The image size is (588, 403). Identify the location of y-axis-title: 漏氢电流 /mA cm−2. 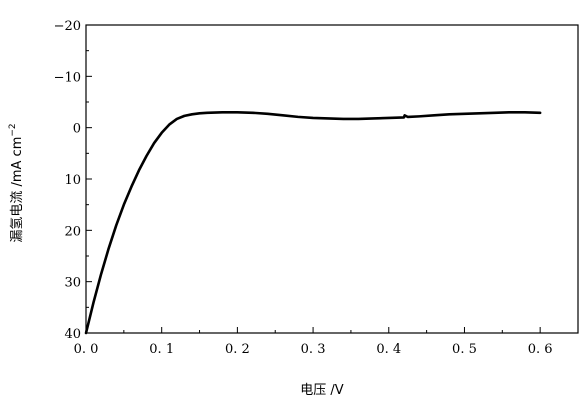
(16, 182).